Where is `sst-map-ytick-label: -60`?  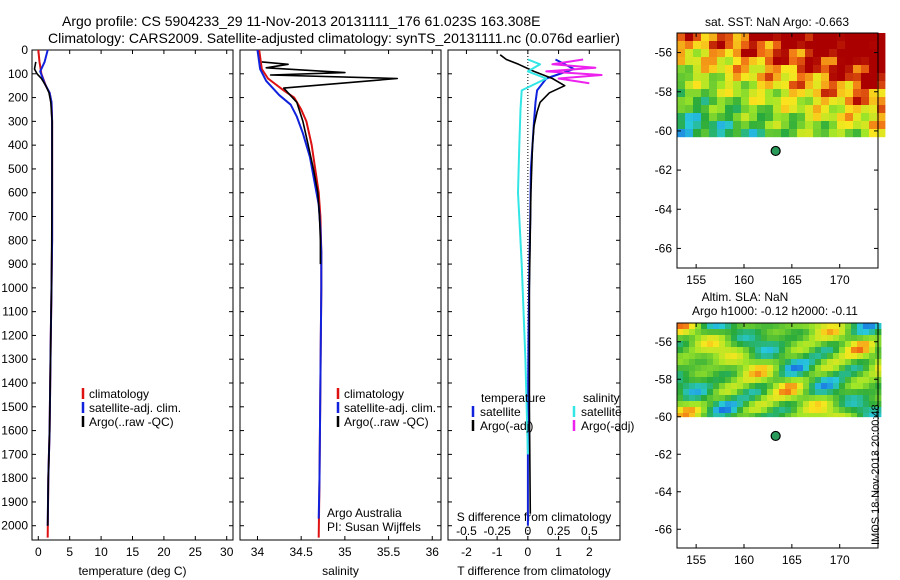
sst-map-ytick-label: -60 is located at coordinates (664, 131).